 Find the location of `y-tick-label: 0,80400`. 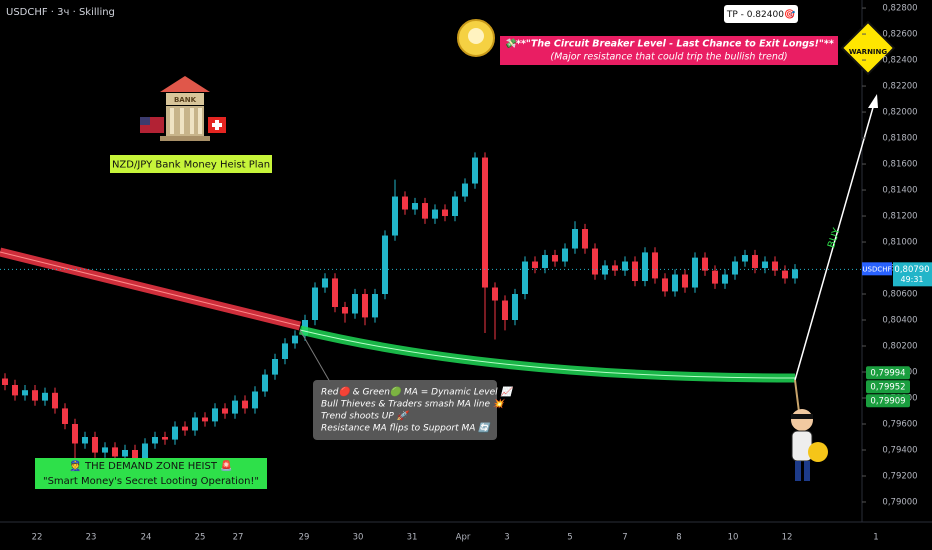

y-tick-label: 0,80400 is located at coordinates (899, 321).